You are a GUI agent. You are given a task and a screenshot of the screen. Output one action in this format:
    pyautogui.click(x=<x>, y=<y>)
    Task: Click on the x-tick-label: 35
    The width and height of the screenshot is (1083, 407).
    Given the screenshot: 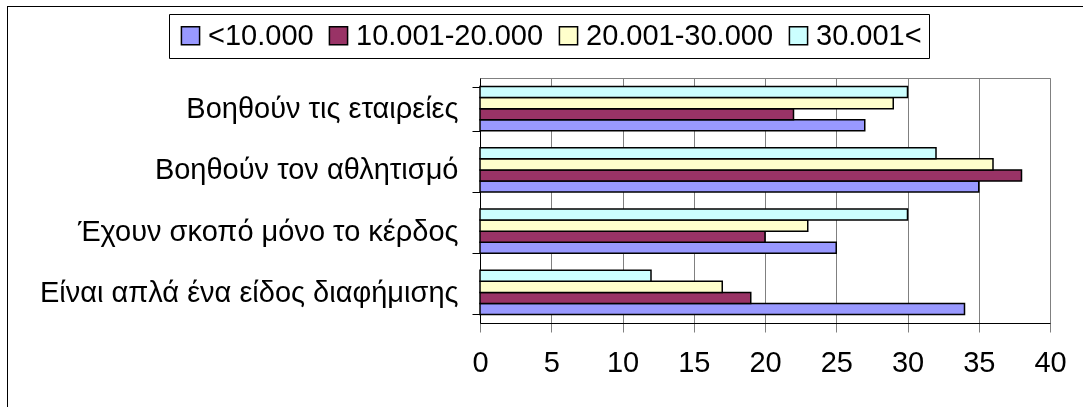 What is the action you would take?
    pyautogui.click(x=979, y=361)
    